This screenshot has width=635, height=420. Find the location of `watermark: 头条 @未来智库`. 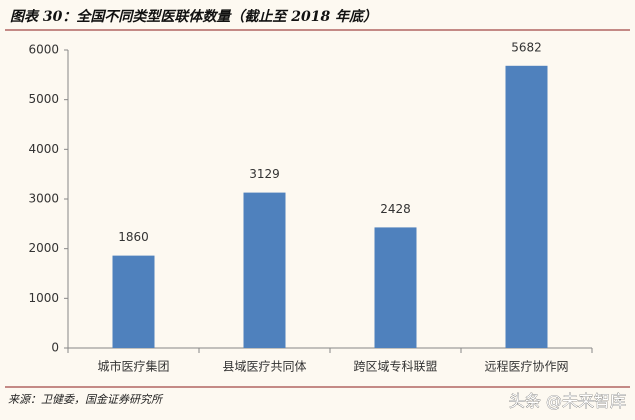

watermark: 头条 @未来智库 is located at coordinates (567, 401).